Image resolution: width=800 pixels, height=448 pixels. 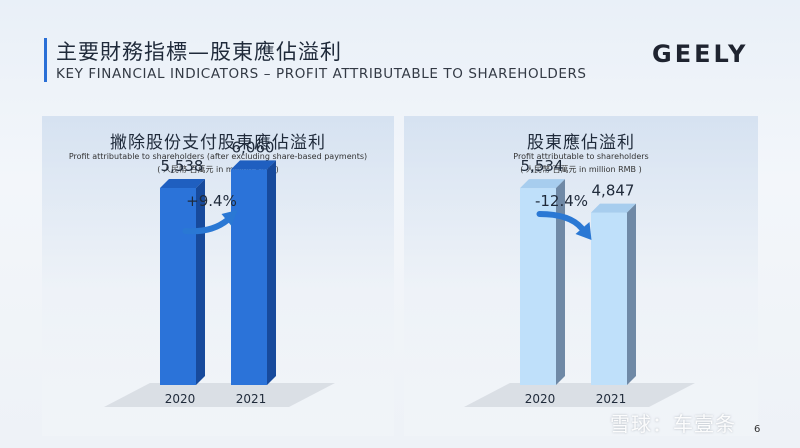 I want to click on bar-value-label: 5,534, so click(x=542, y=166).